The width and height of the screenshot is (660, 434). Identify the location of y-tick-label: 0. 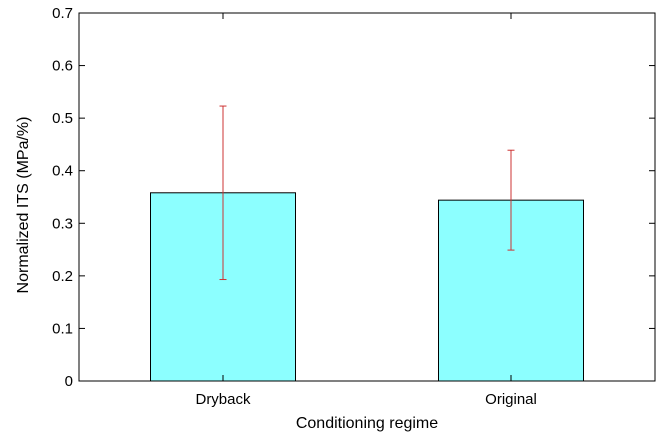
(69, 381).